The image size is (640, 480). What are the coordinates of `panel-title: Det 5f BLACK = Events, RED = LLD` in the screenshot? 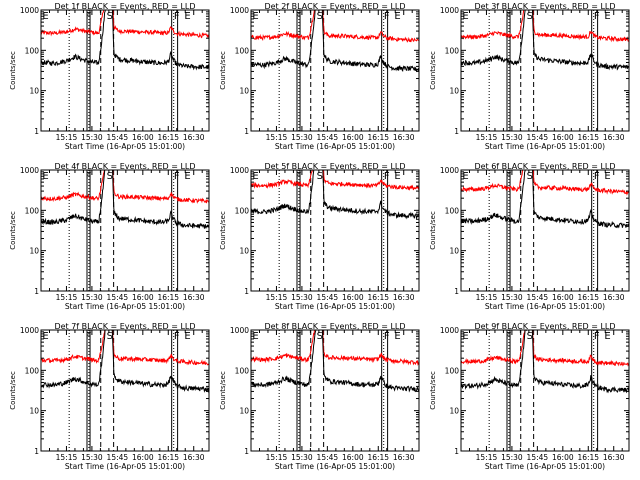 It's located at (334, 166).